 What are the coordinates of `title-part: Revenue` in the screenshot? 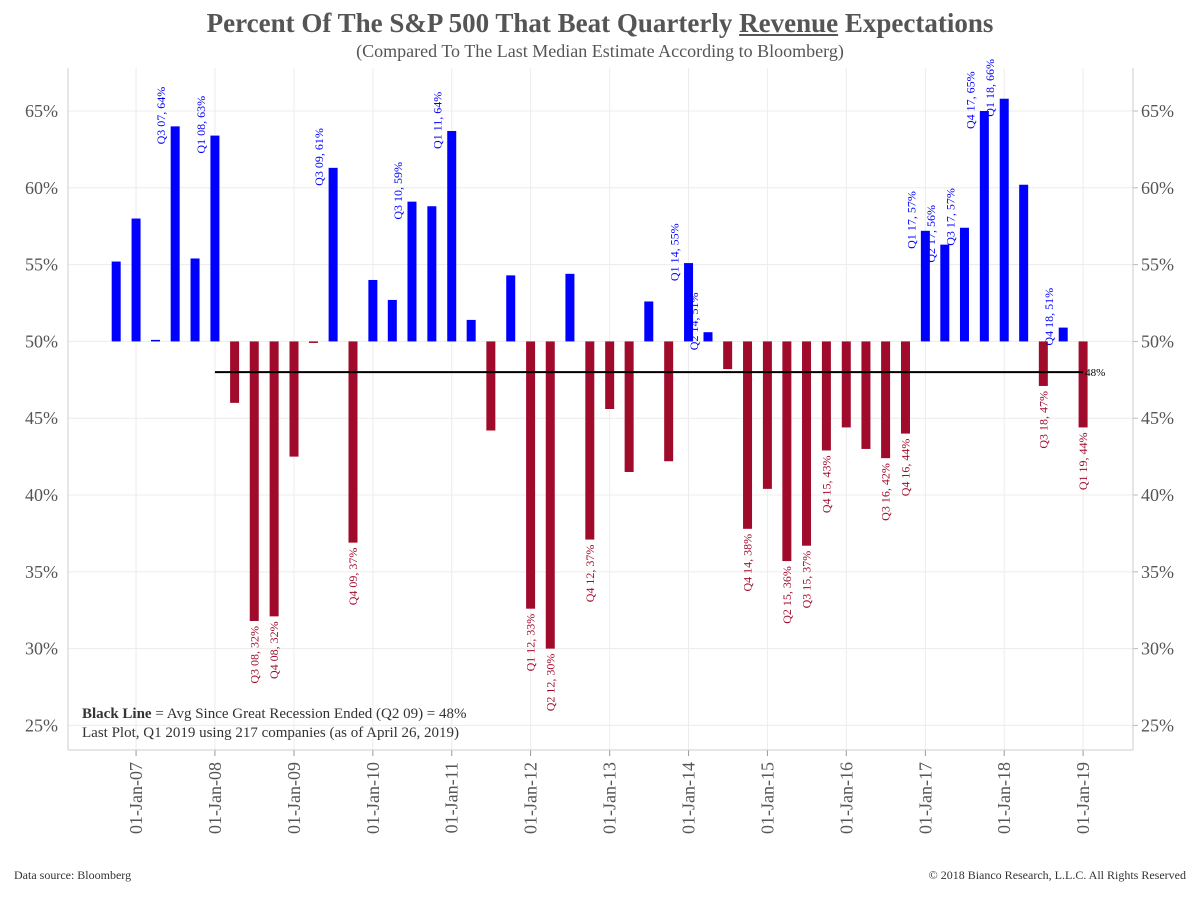 It's located at (789, 23).